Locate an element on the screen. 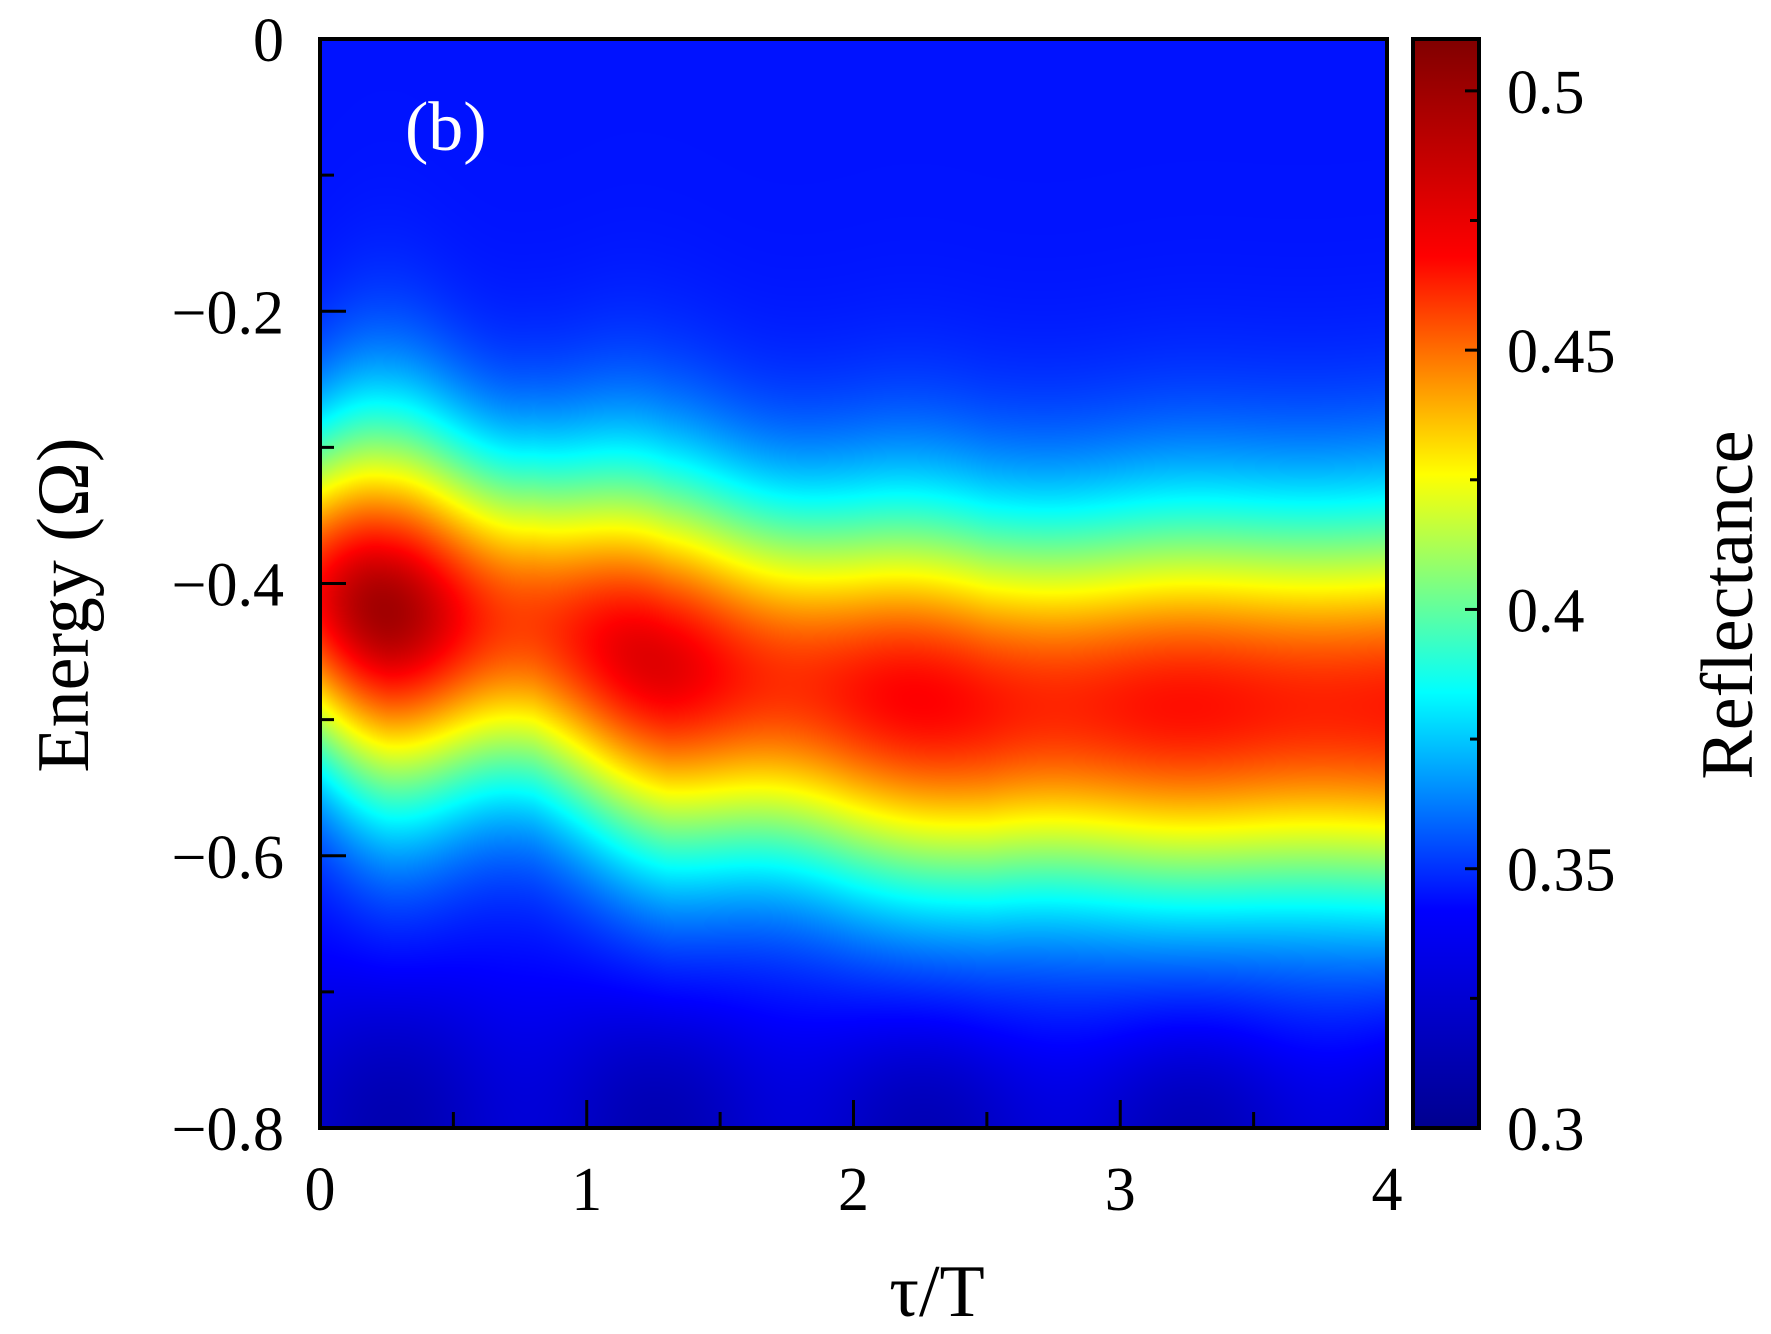 The width and height of the screenshot is (1771, 1334). x-tick-label: 4 is located at coordinates (1387, 1190).